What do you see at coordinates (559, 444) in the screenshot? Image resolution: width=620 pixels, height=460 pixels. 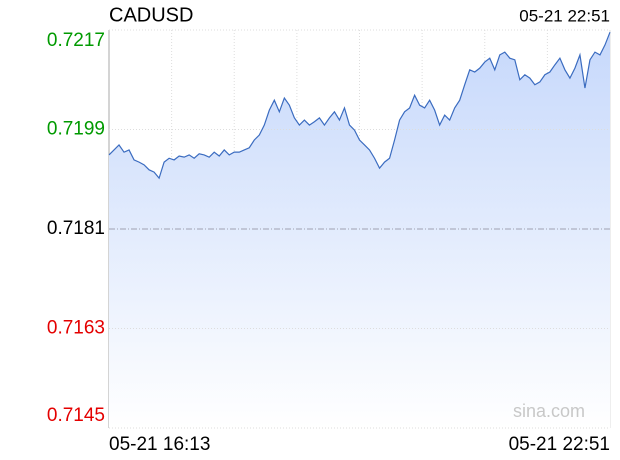 I see `x-tick-label: 05-21 22:51` at bounding box center [559, 444].